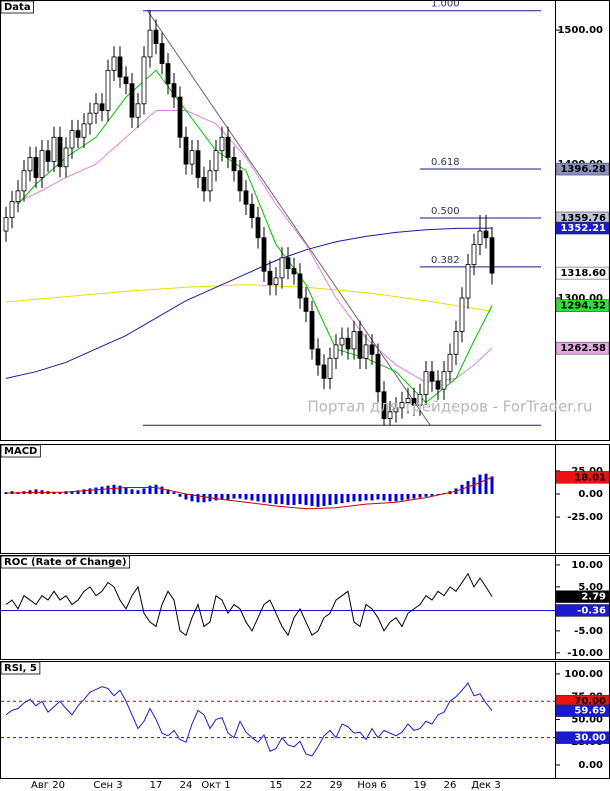  I want to click on y-tick-label: 5.00, so click(590, 587).